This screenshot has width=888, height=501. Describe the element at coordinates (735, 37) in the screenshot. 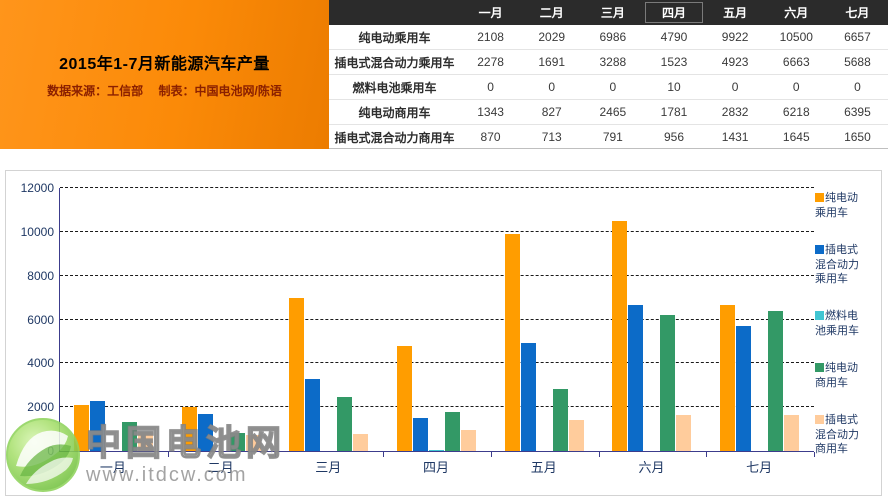

I see `value-cell: 9922` at that location.